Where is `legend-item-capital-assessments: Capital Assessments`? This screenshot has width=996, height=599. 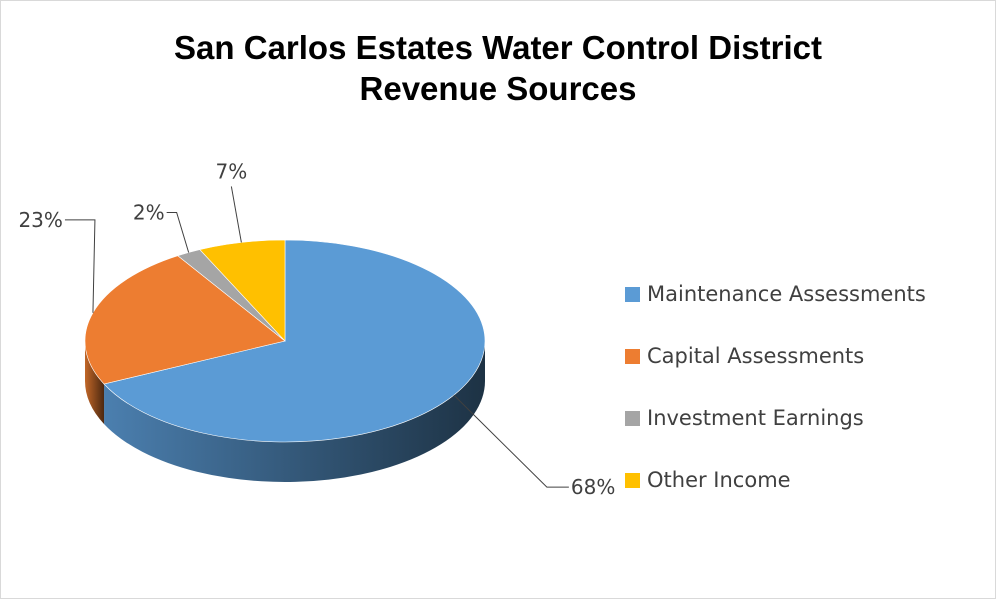
legend-item-capital-assessments: Capital Assessments is located at coordinates (775, 356).